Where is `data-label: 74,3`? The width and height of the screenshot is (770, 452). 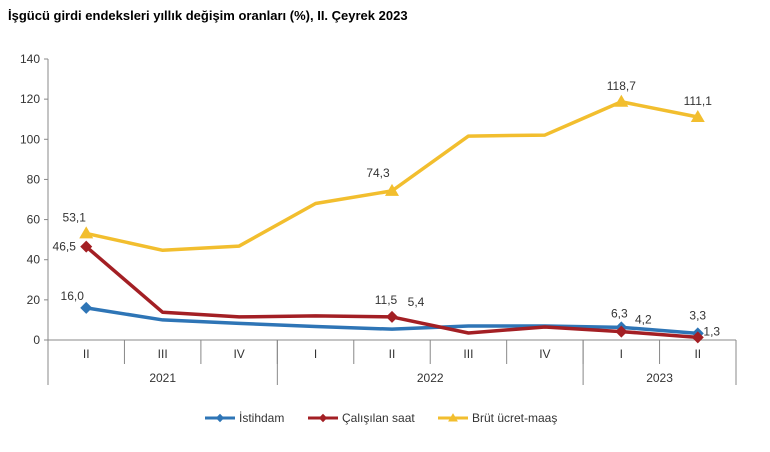
data-label: 74,3 is located at coordinates (378, 173).